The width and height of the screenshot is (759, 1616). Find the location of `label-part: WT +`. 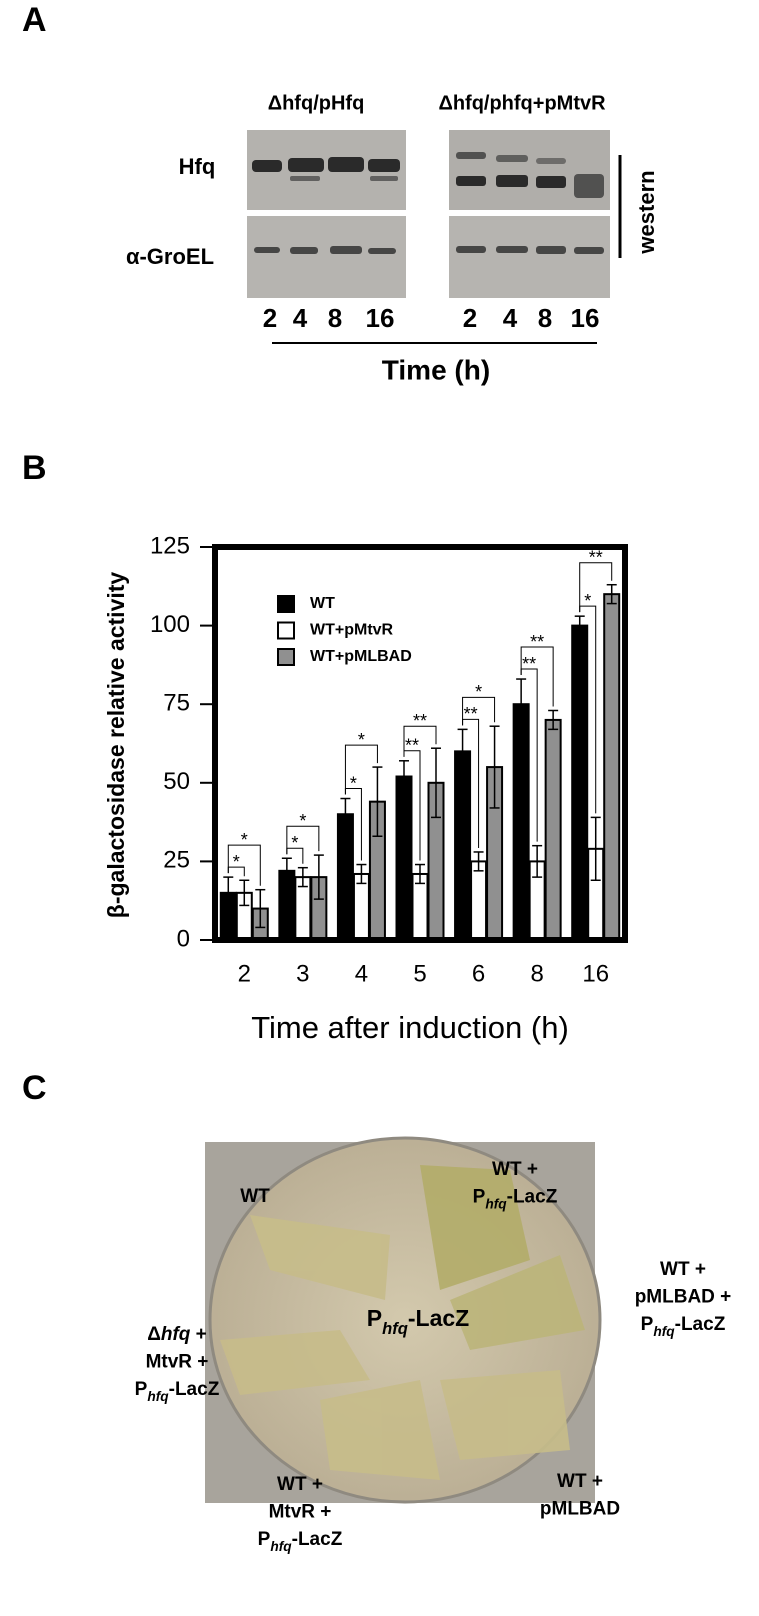

label-part: WT + is located at coordinates (300, 1484).